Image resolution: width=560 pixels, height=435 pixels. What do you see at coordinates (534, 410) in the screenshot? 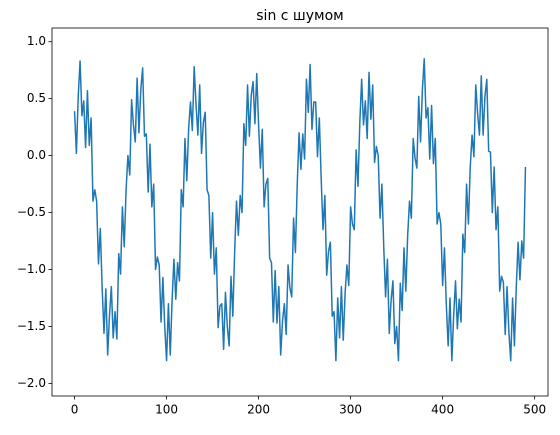
I see `x-tick-label: 500` at bounding box center [534, 410].